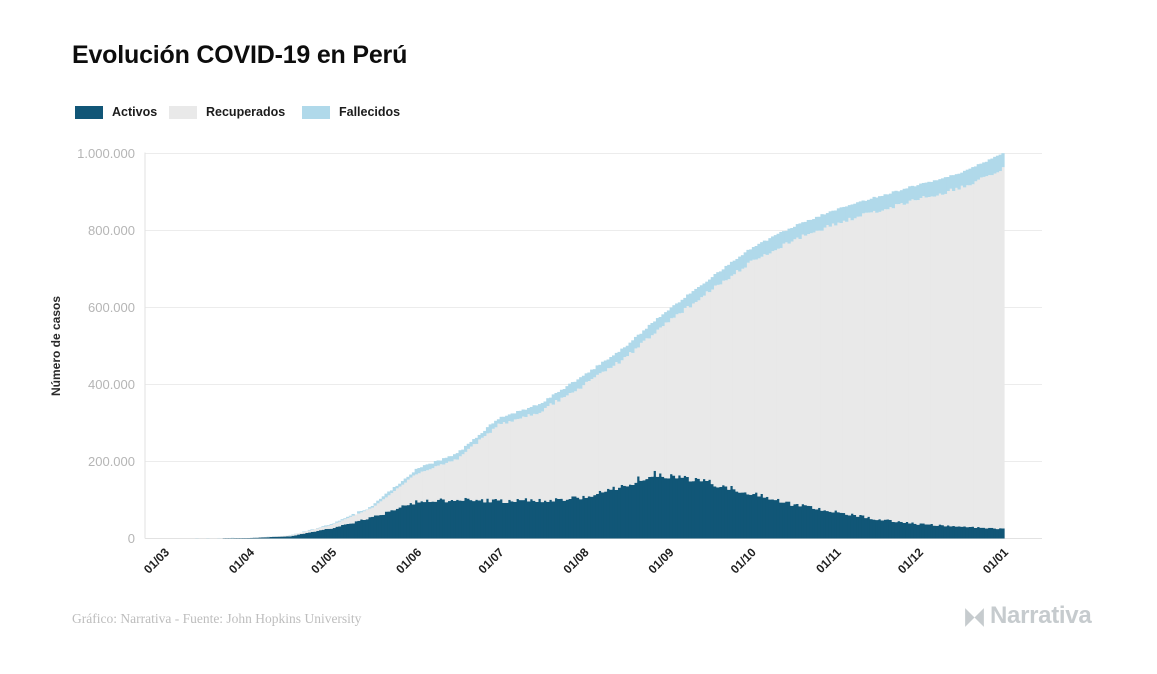  What do you see at coordinates (156, 560) in the screenshot?
I see `svg-text: 01/03` at bounding box center [156, 560].